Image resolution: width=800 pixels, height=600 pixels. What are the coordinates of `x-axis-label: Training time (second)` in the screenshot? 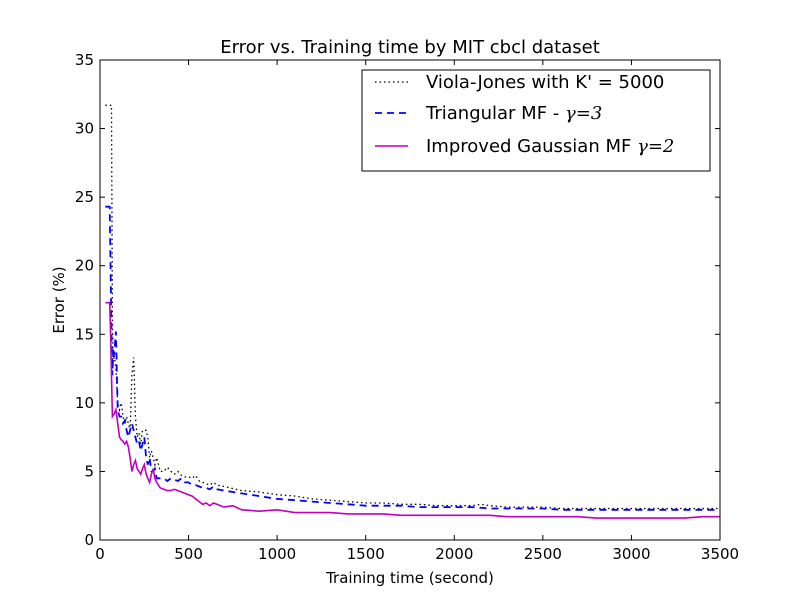 It's located at (409, 578).